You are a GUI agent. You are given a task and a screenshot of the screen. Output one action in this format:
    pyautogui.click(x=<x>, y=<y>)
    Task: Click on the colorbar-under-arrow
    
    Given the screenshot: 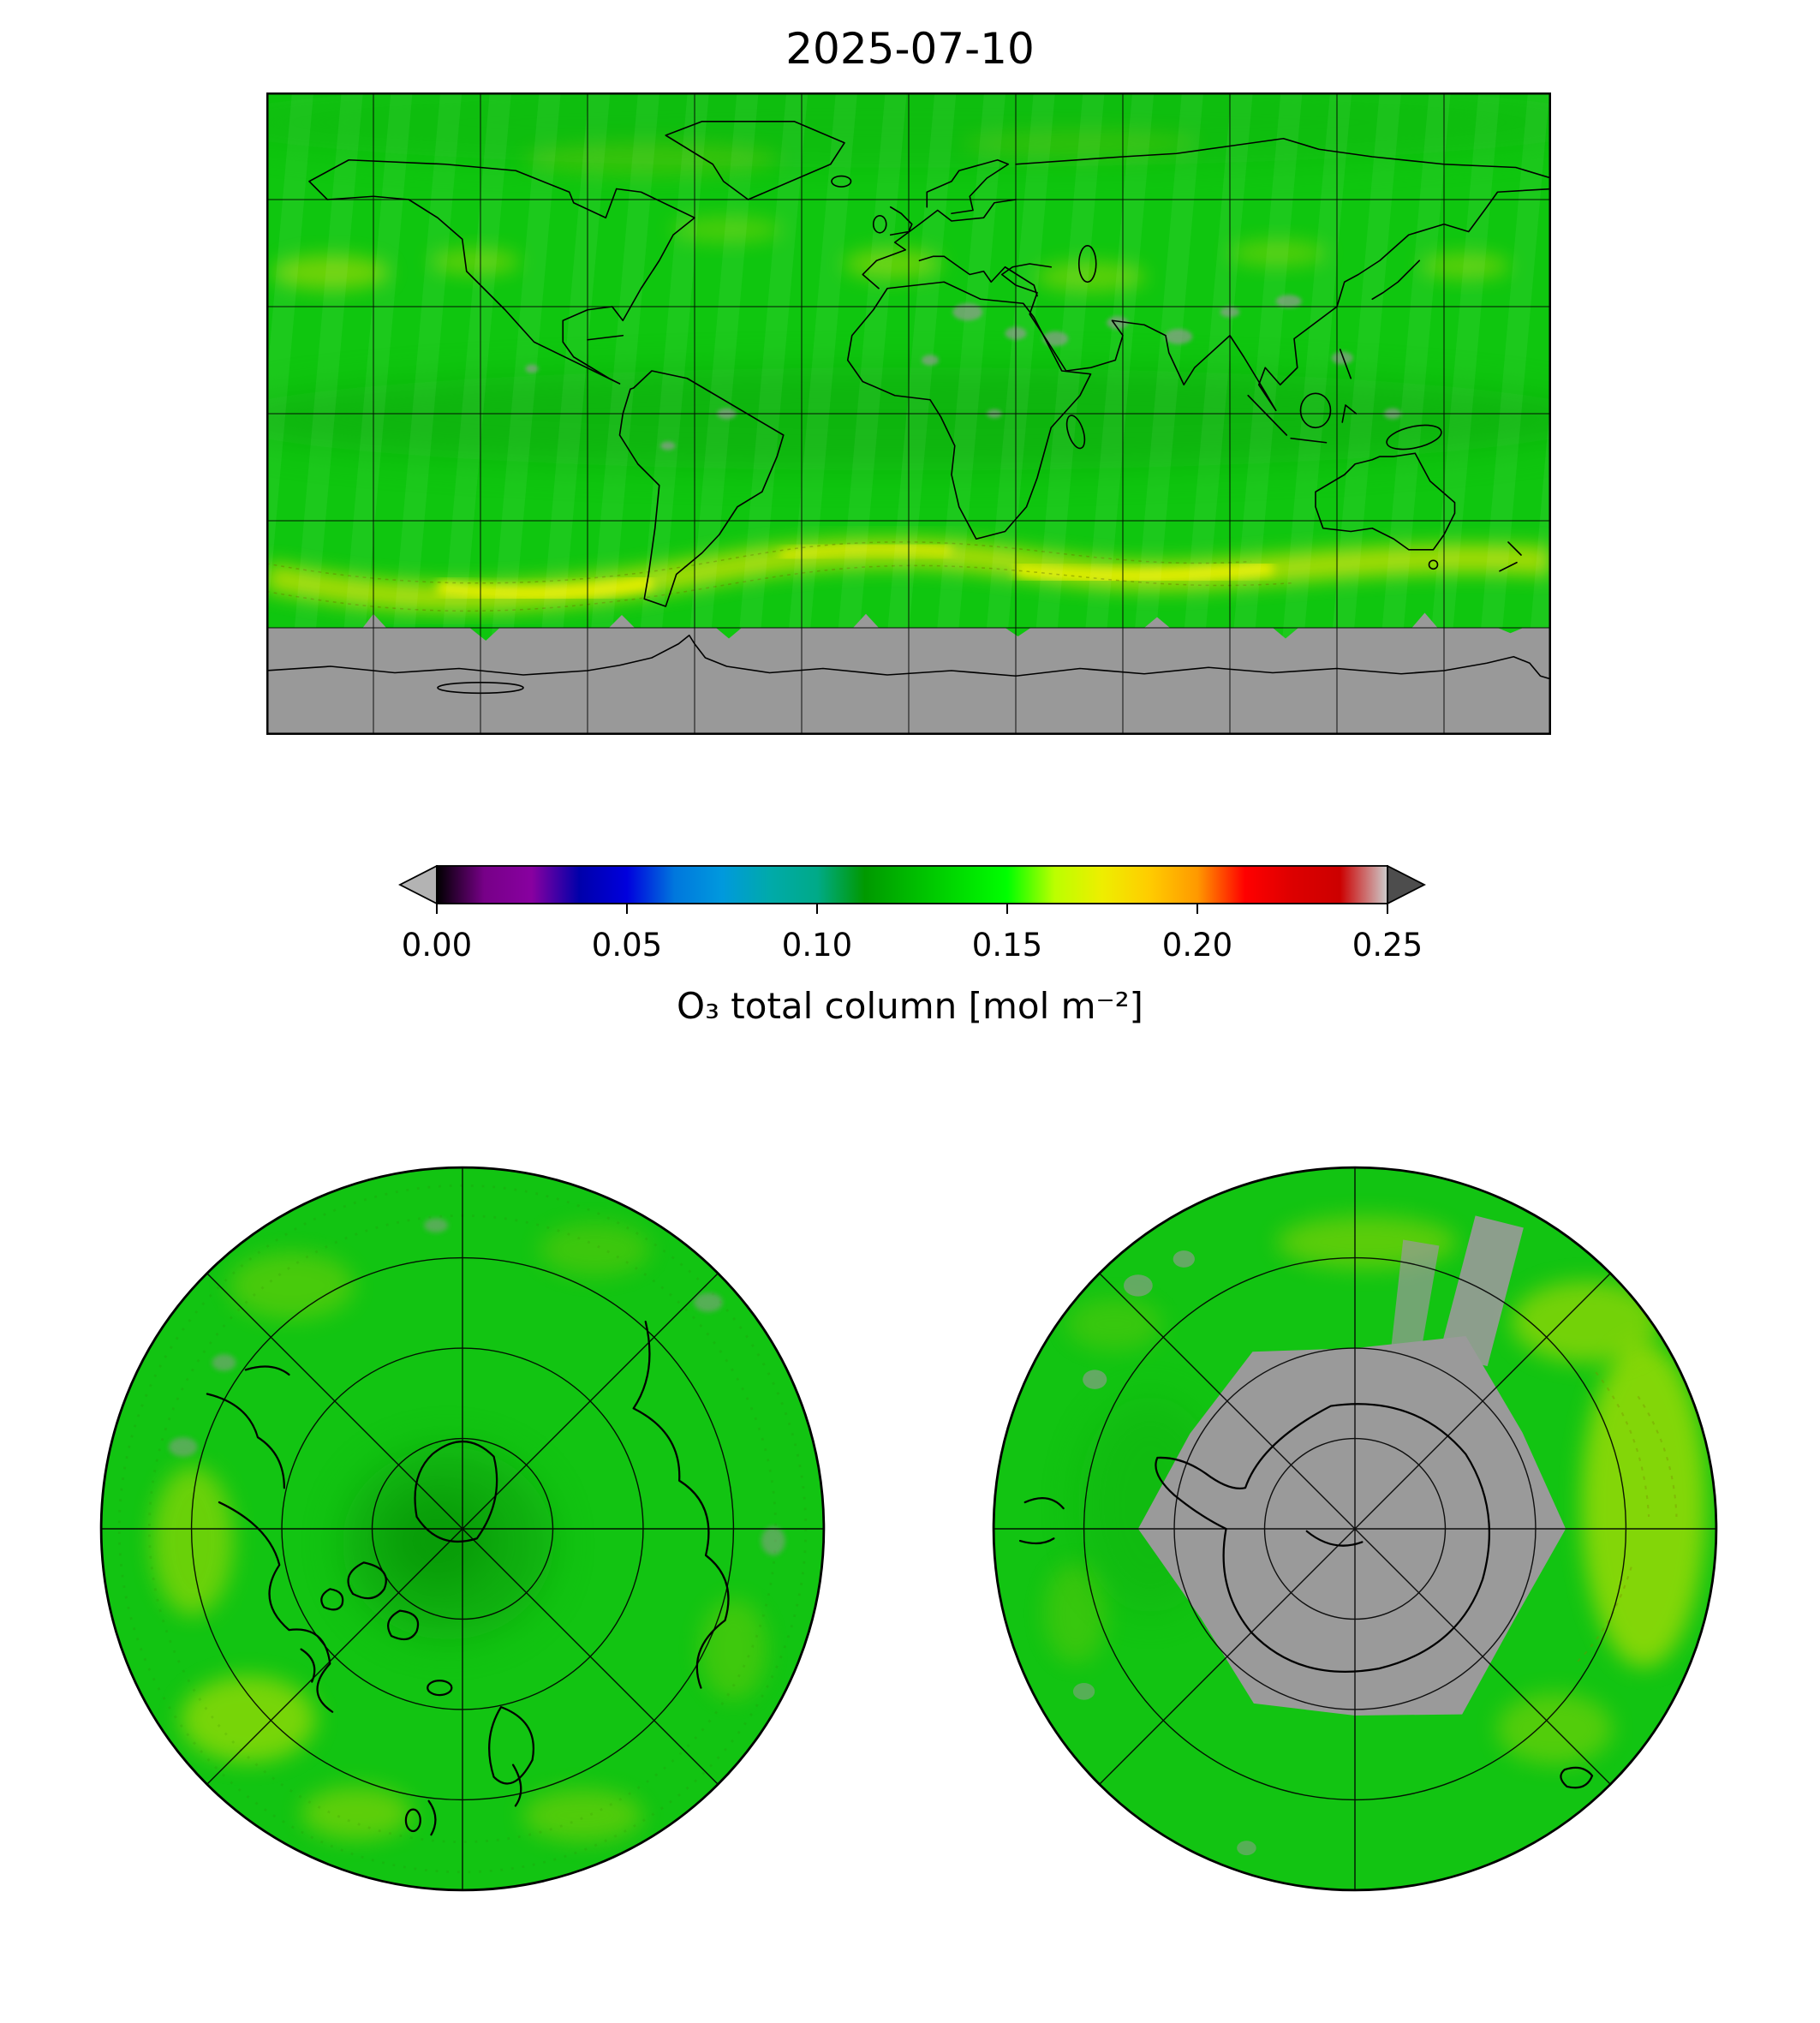 What is the action you would take?
    pyautogui.click(x=418, y=885)
    